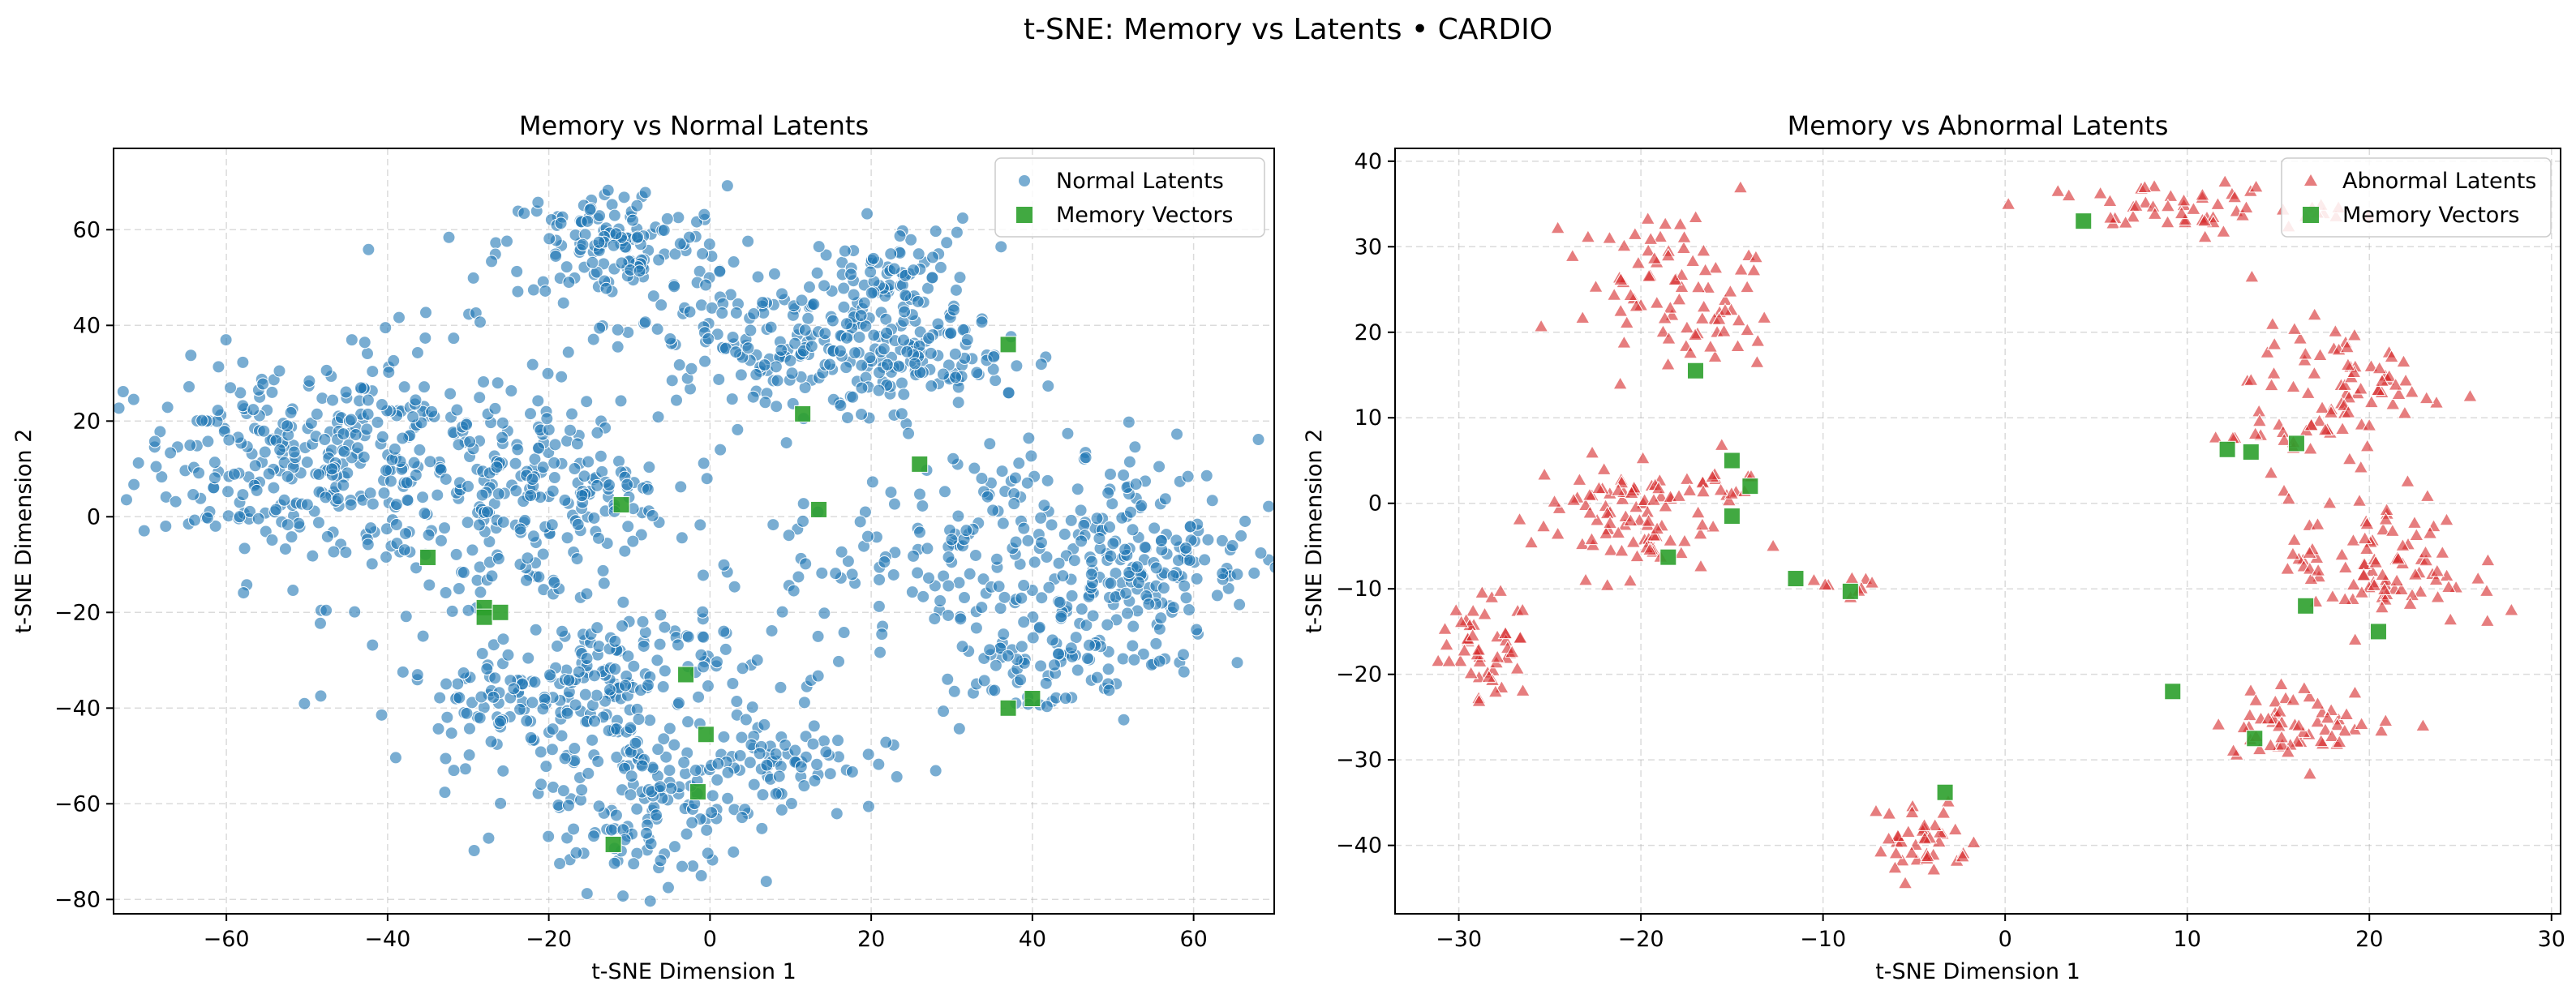  Describe the element at coordinates (2005, 939) in the screenshot. I see `x-tick-label: 0` at that location.